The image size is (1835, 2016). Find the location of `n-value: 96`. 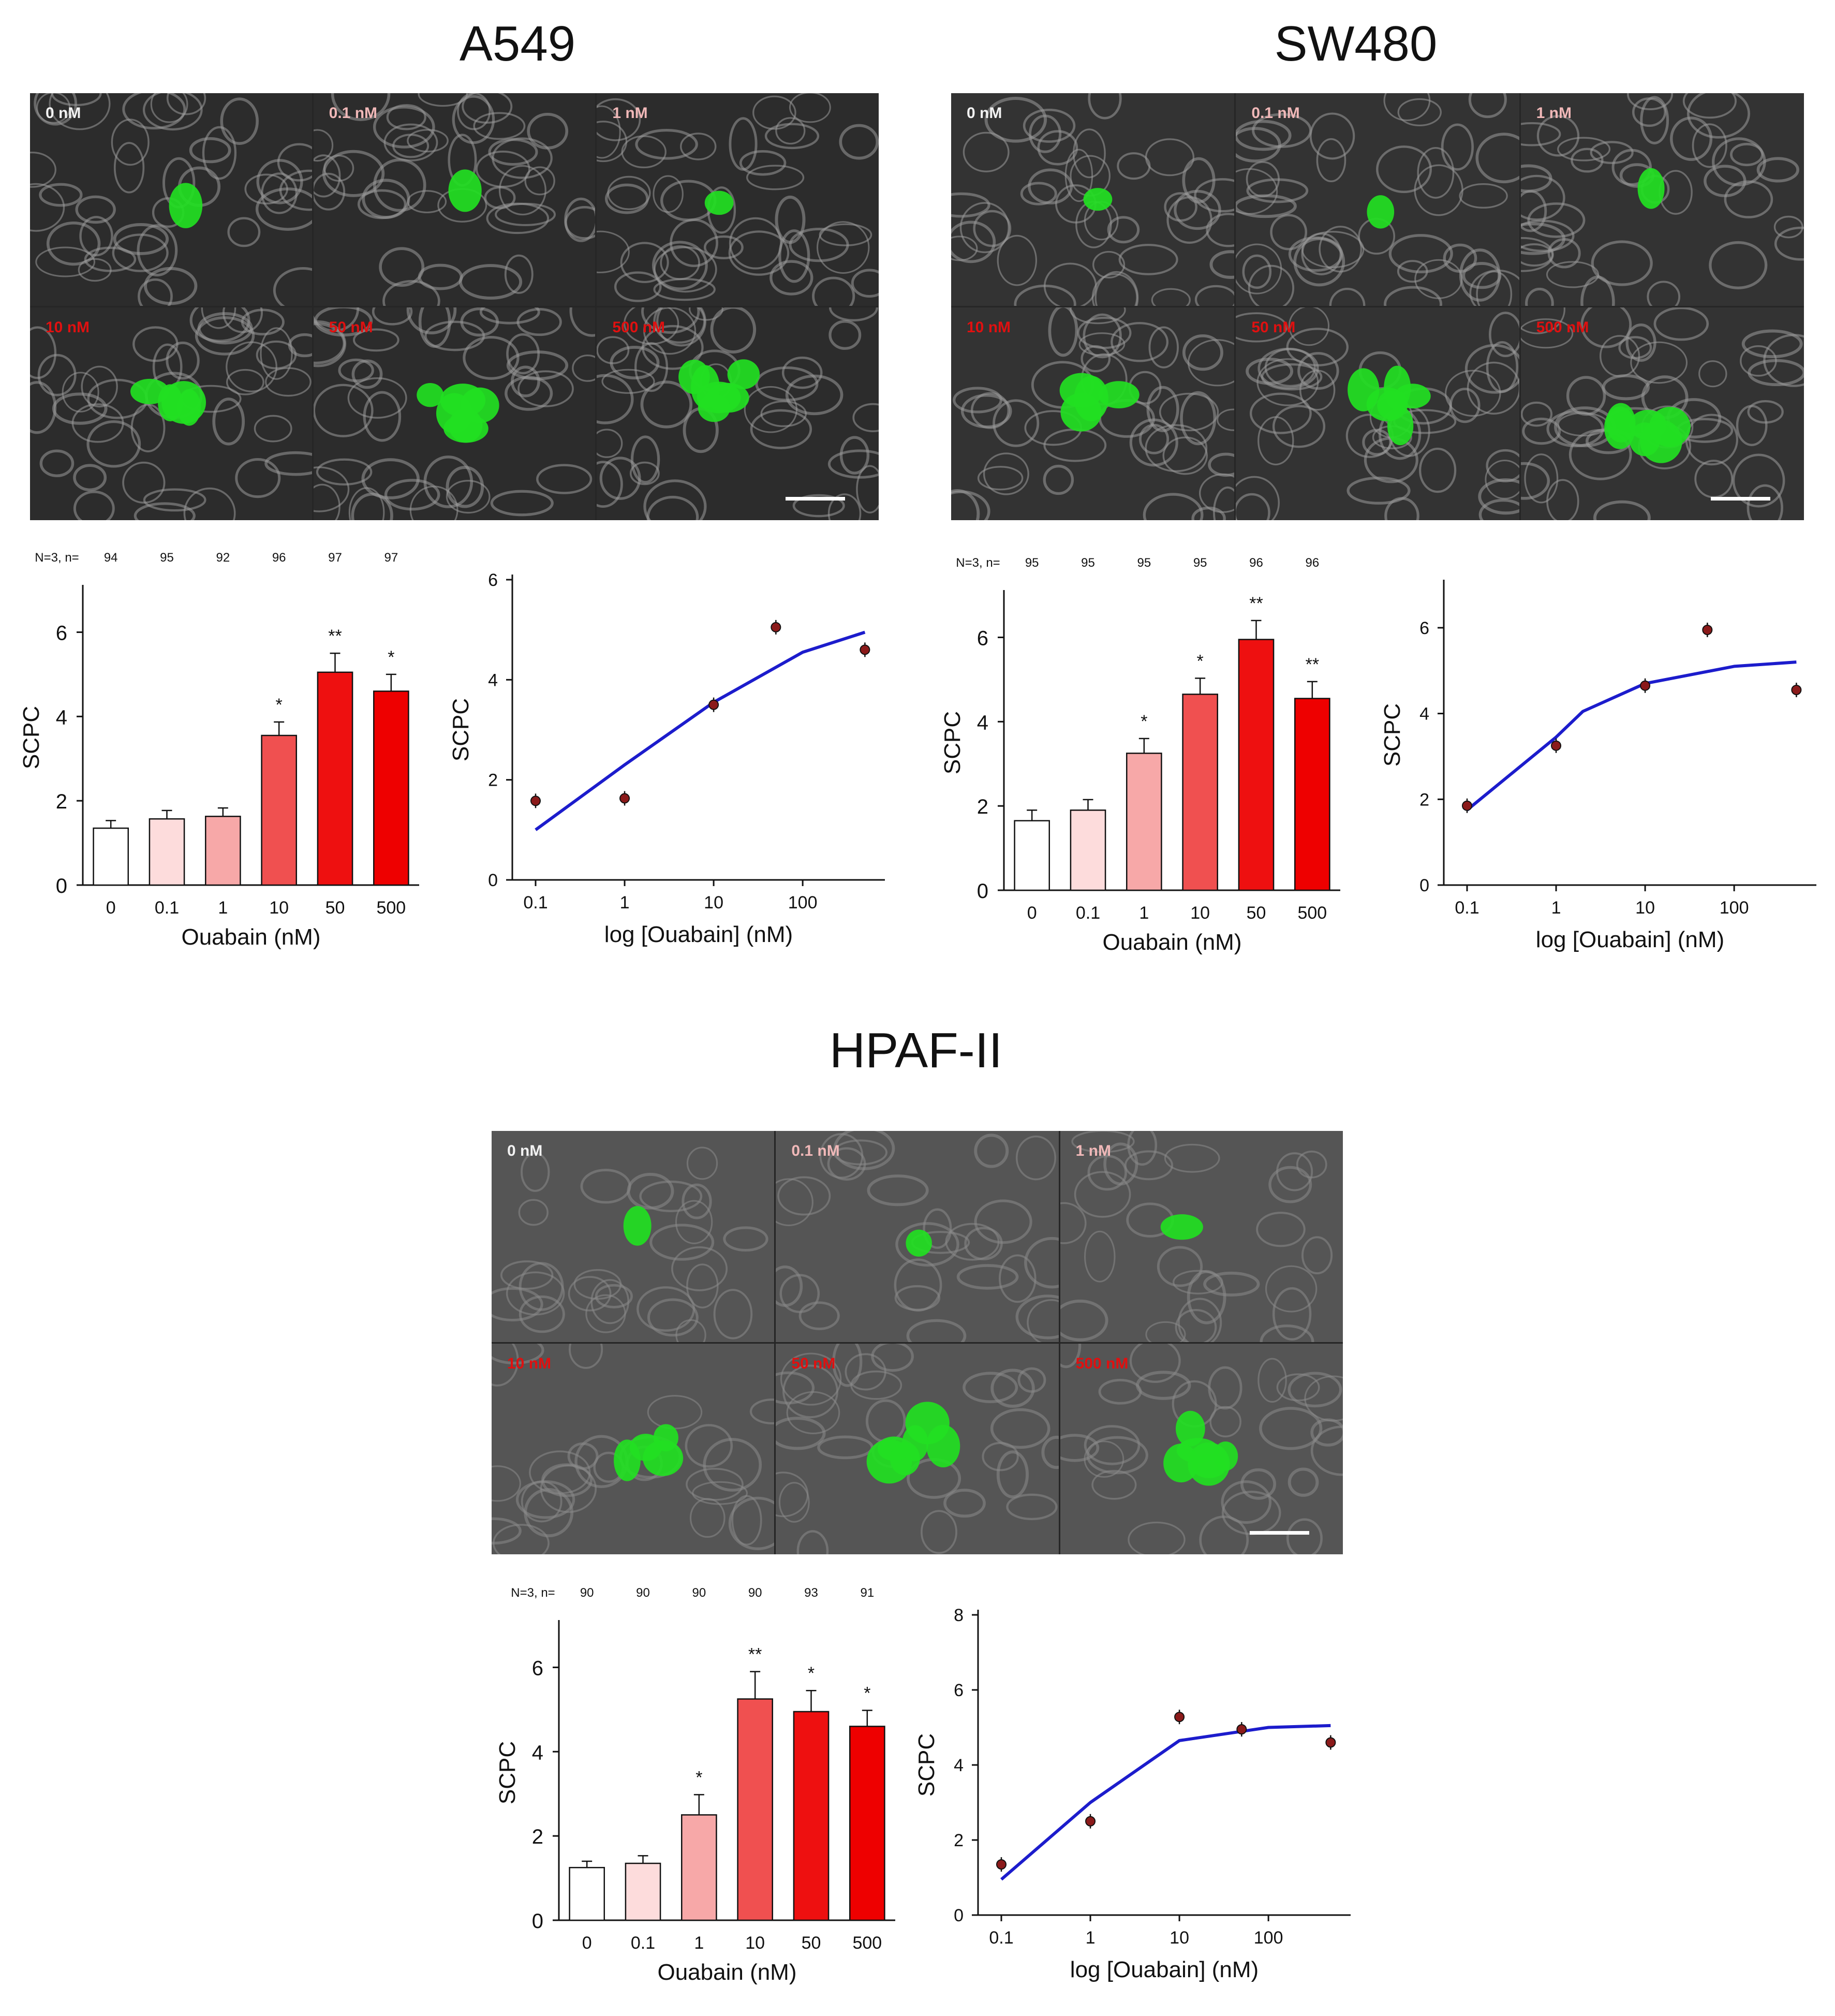

n-value: 96 is located at coordinates (1312, 563).